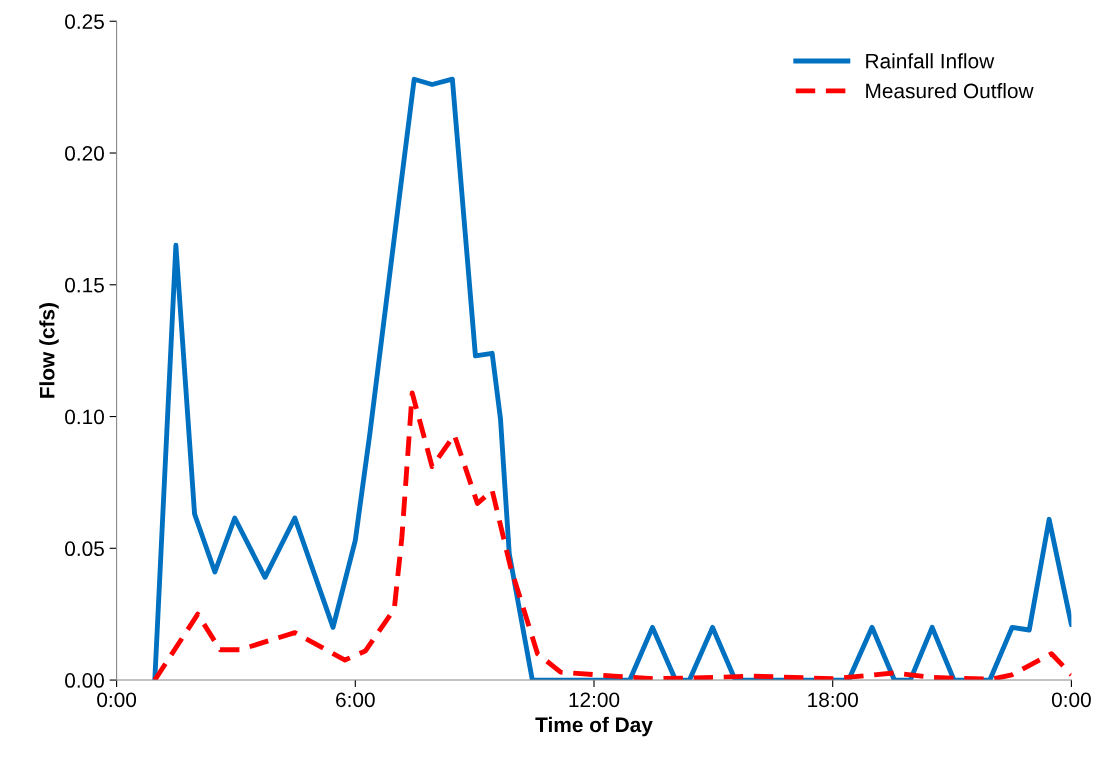 The height and width of the screenshot is (759, 1100). I want to click on y-tick-label: 0.10, so click(84, 417).